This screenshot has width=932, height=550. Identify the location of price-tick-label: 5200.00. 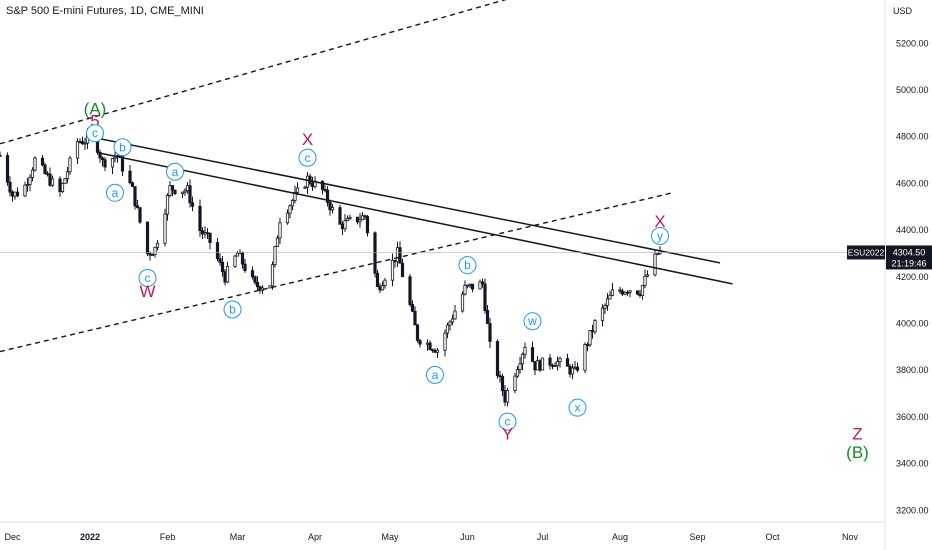
(912, 43).